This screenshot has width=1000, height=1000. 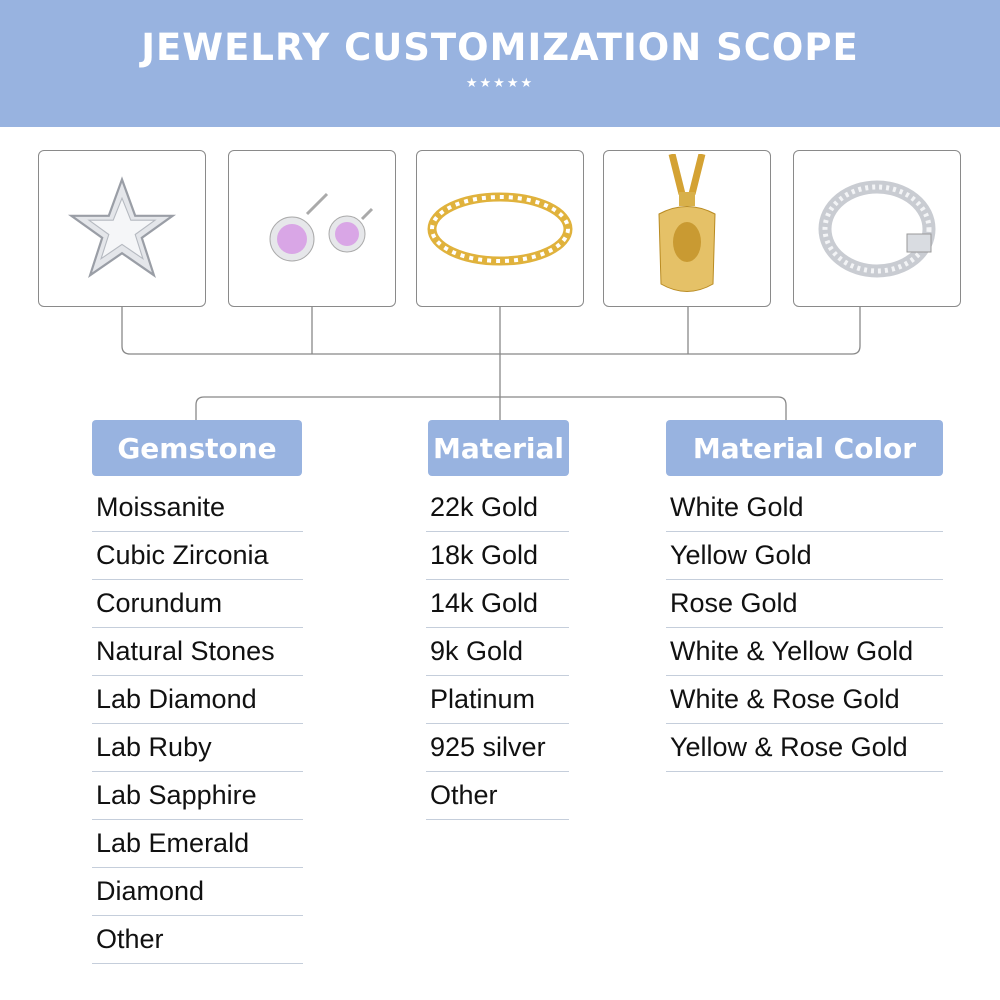 I want to click on list-item: Moissanite, so click(x=197, y=508).